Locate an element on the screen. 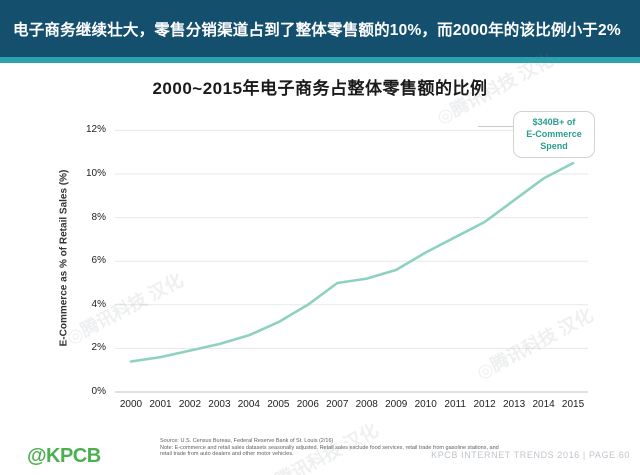 The height and width of the screenshot is (475, 640). x-tick-label: 2000 is located at coordinates (131, 404).